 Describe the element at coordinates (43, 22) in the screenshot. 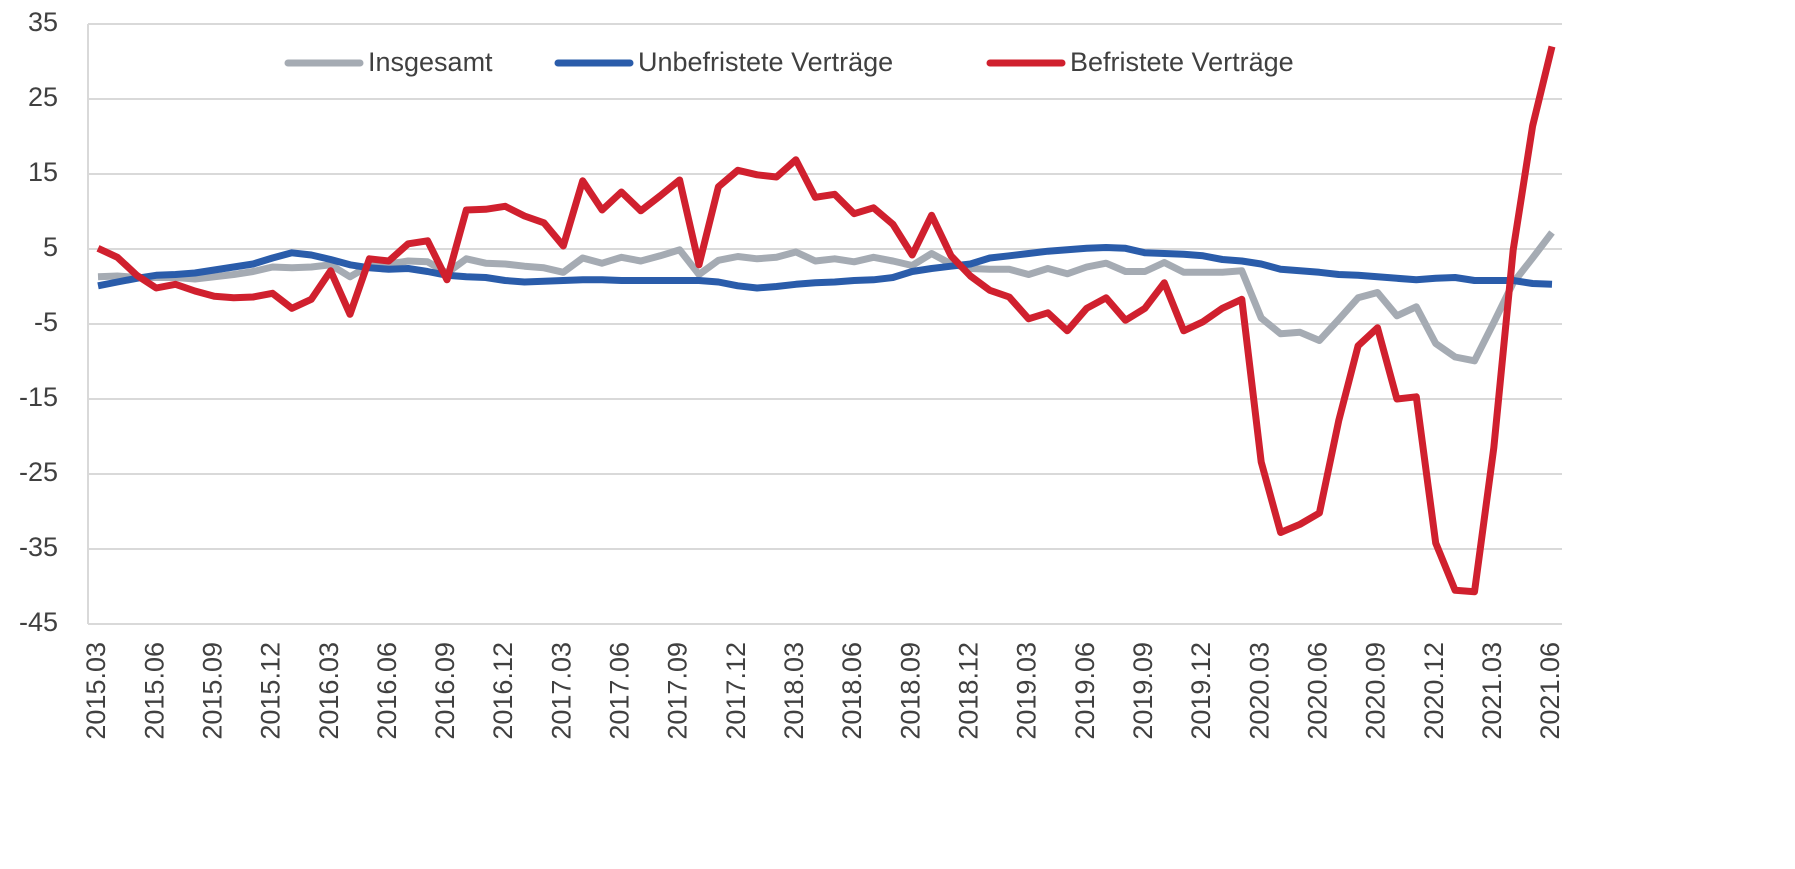

I see `y-tick-label: 35` at that location.